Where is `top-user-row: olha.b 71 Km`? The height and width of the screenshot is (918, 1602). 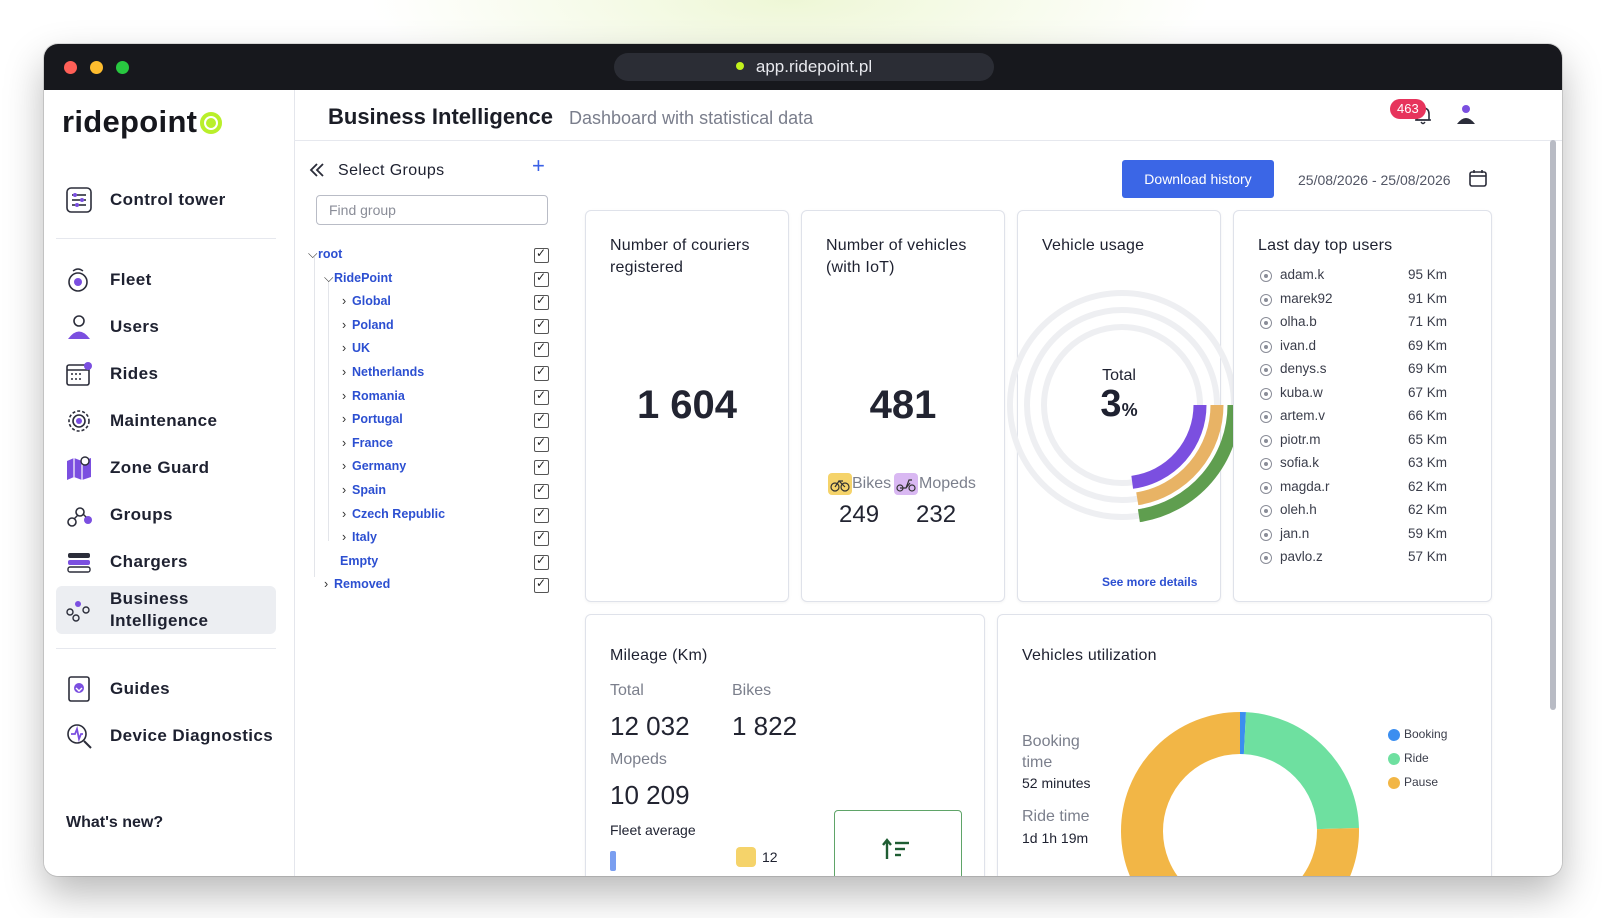 top-user-row: olha.b 71 Km is located at coordinates (1358, 324).